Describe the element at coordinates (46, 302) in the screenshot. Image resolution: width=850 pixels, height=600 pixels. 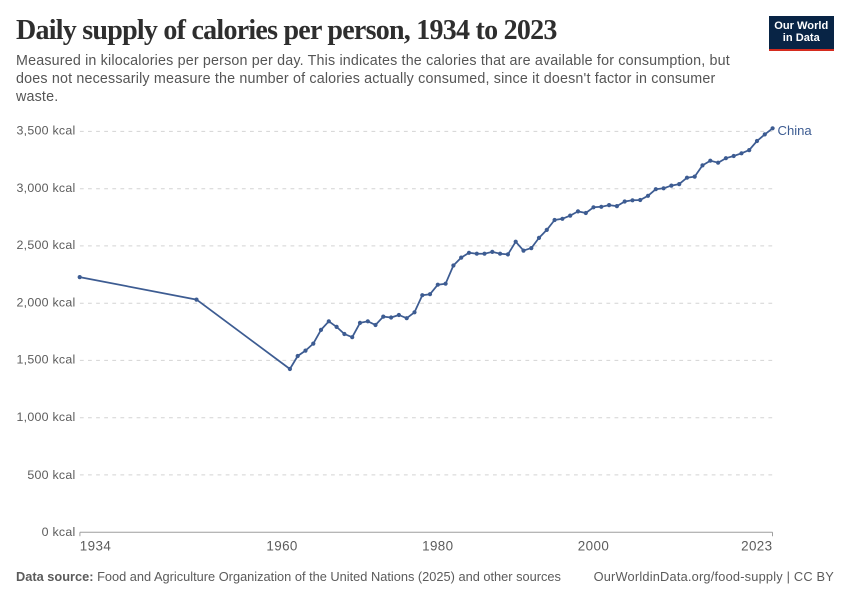
I see `svg-text: 2,000 kcal` at that location.